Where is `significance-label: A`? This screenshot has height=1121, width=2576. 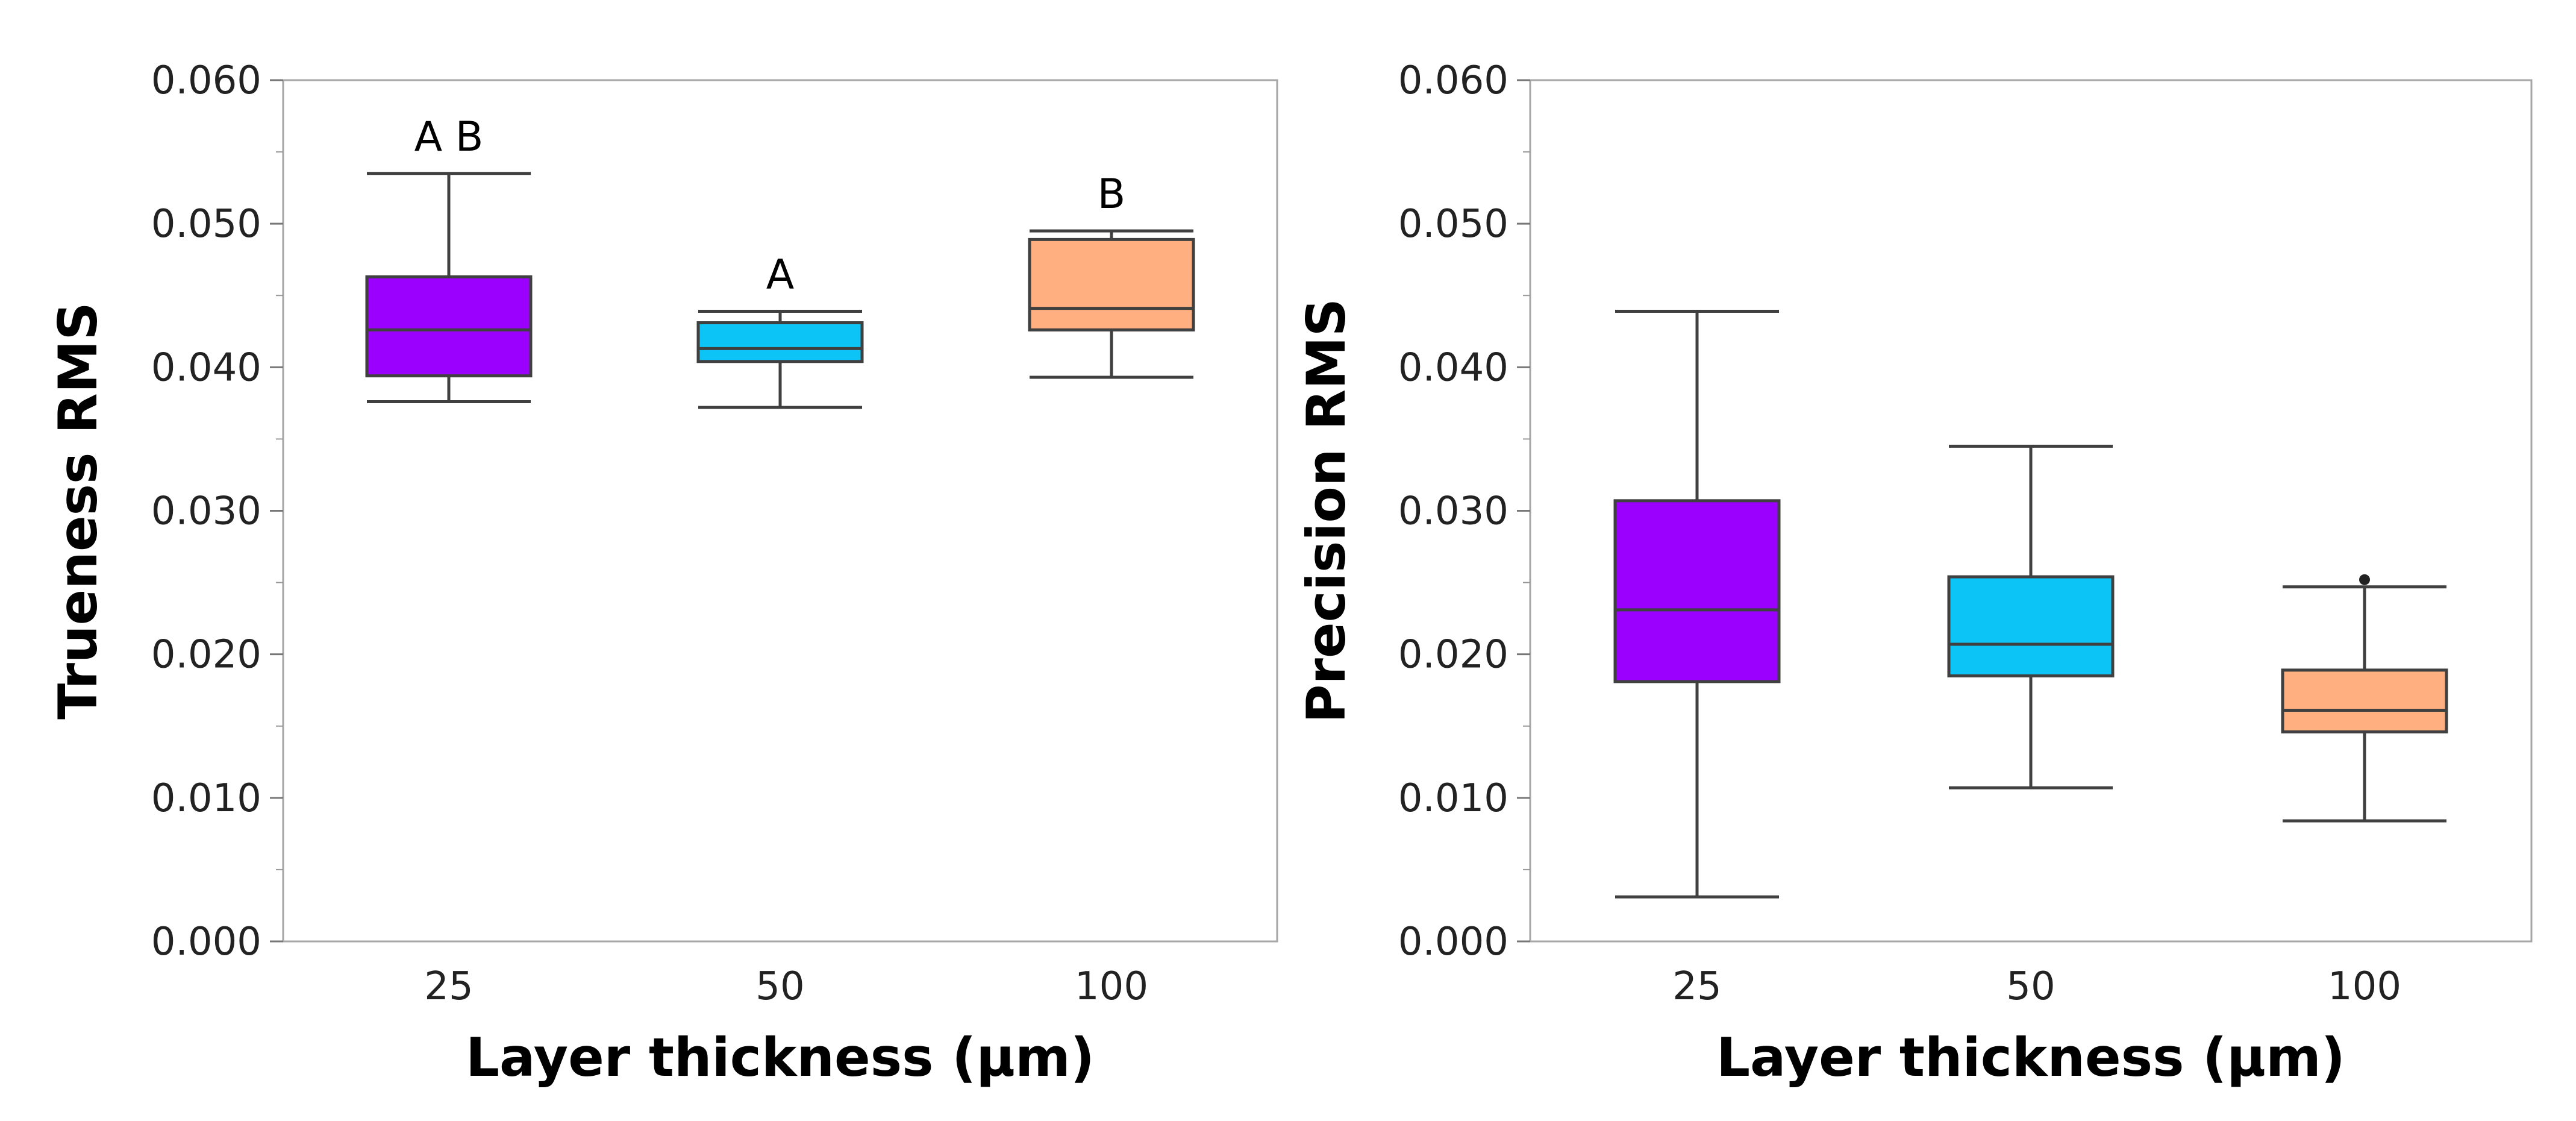
significance-label: A is located at coordinates (781, 274).